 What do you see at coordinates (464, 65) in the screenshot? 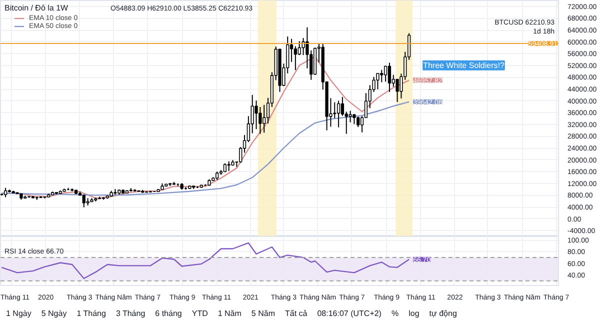
I see `annotation: Three White Soldiers!?` at bounding box center [464, 65].